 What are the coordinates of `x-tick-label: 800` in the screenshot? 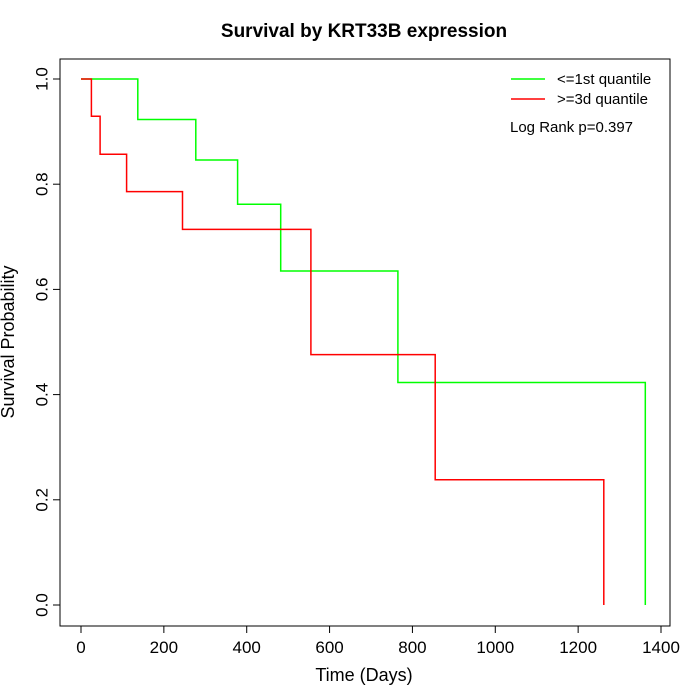 It's located at (412, 647).